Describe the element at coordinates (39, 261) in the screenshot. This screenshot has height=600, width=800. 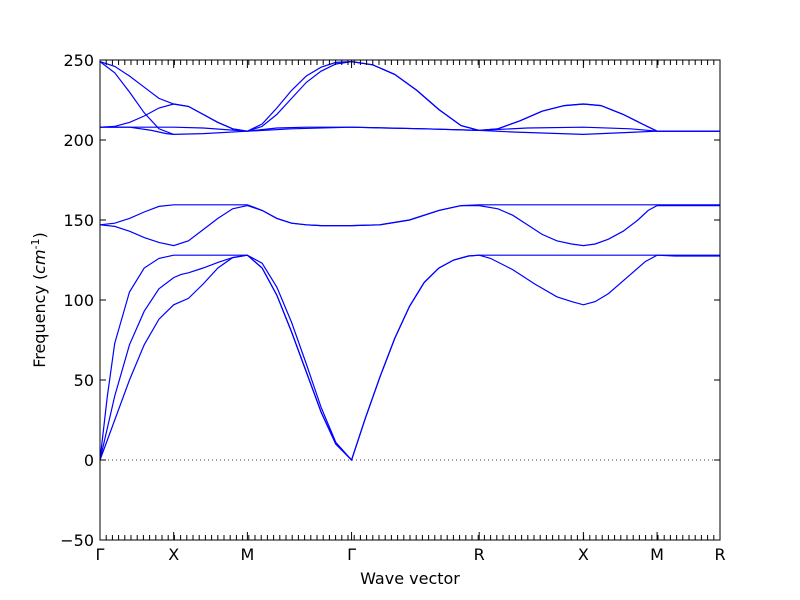
I see `y-axis-label-unit: cm` at that location.